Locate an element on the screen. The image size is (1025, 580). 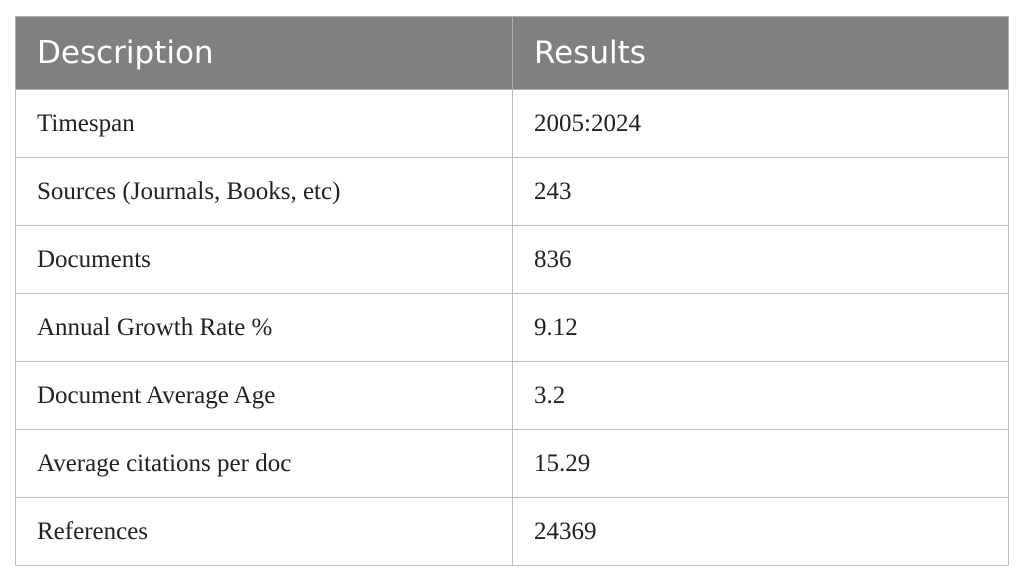
table-row: Timespan 2005:2024 is located at coordinates (512, 123).